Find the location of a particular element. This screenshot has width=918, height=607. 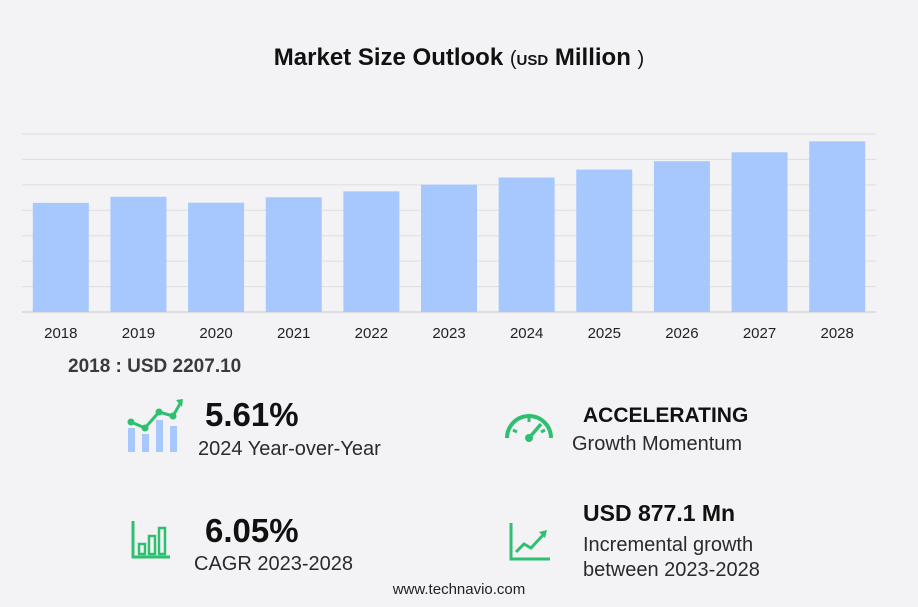

cagr-value: 6.05% is located at coordinates (252, 530).